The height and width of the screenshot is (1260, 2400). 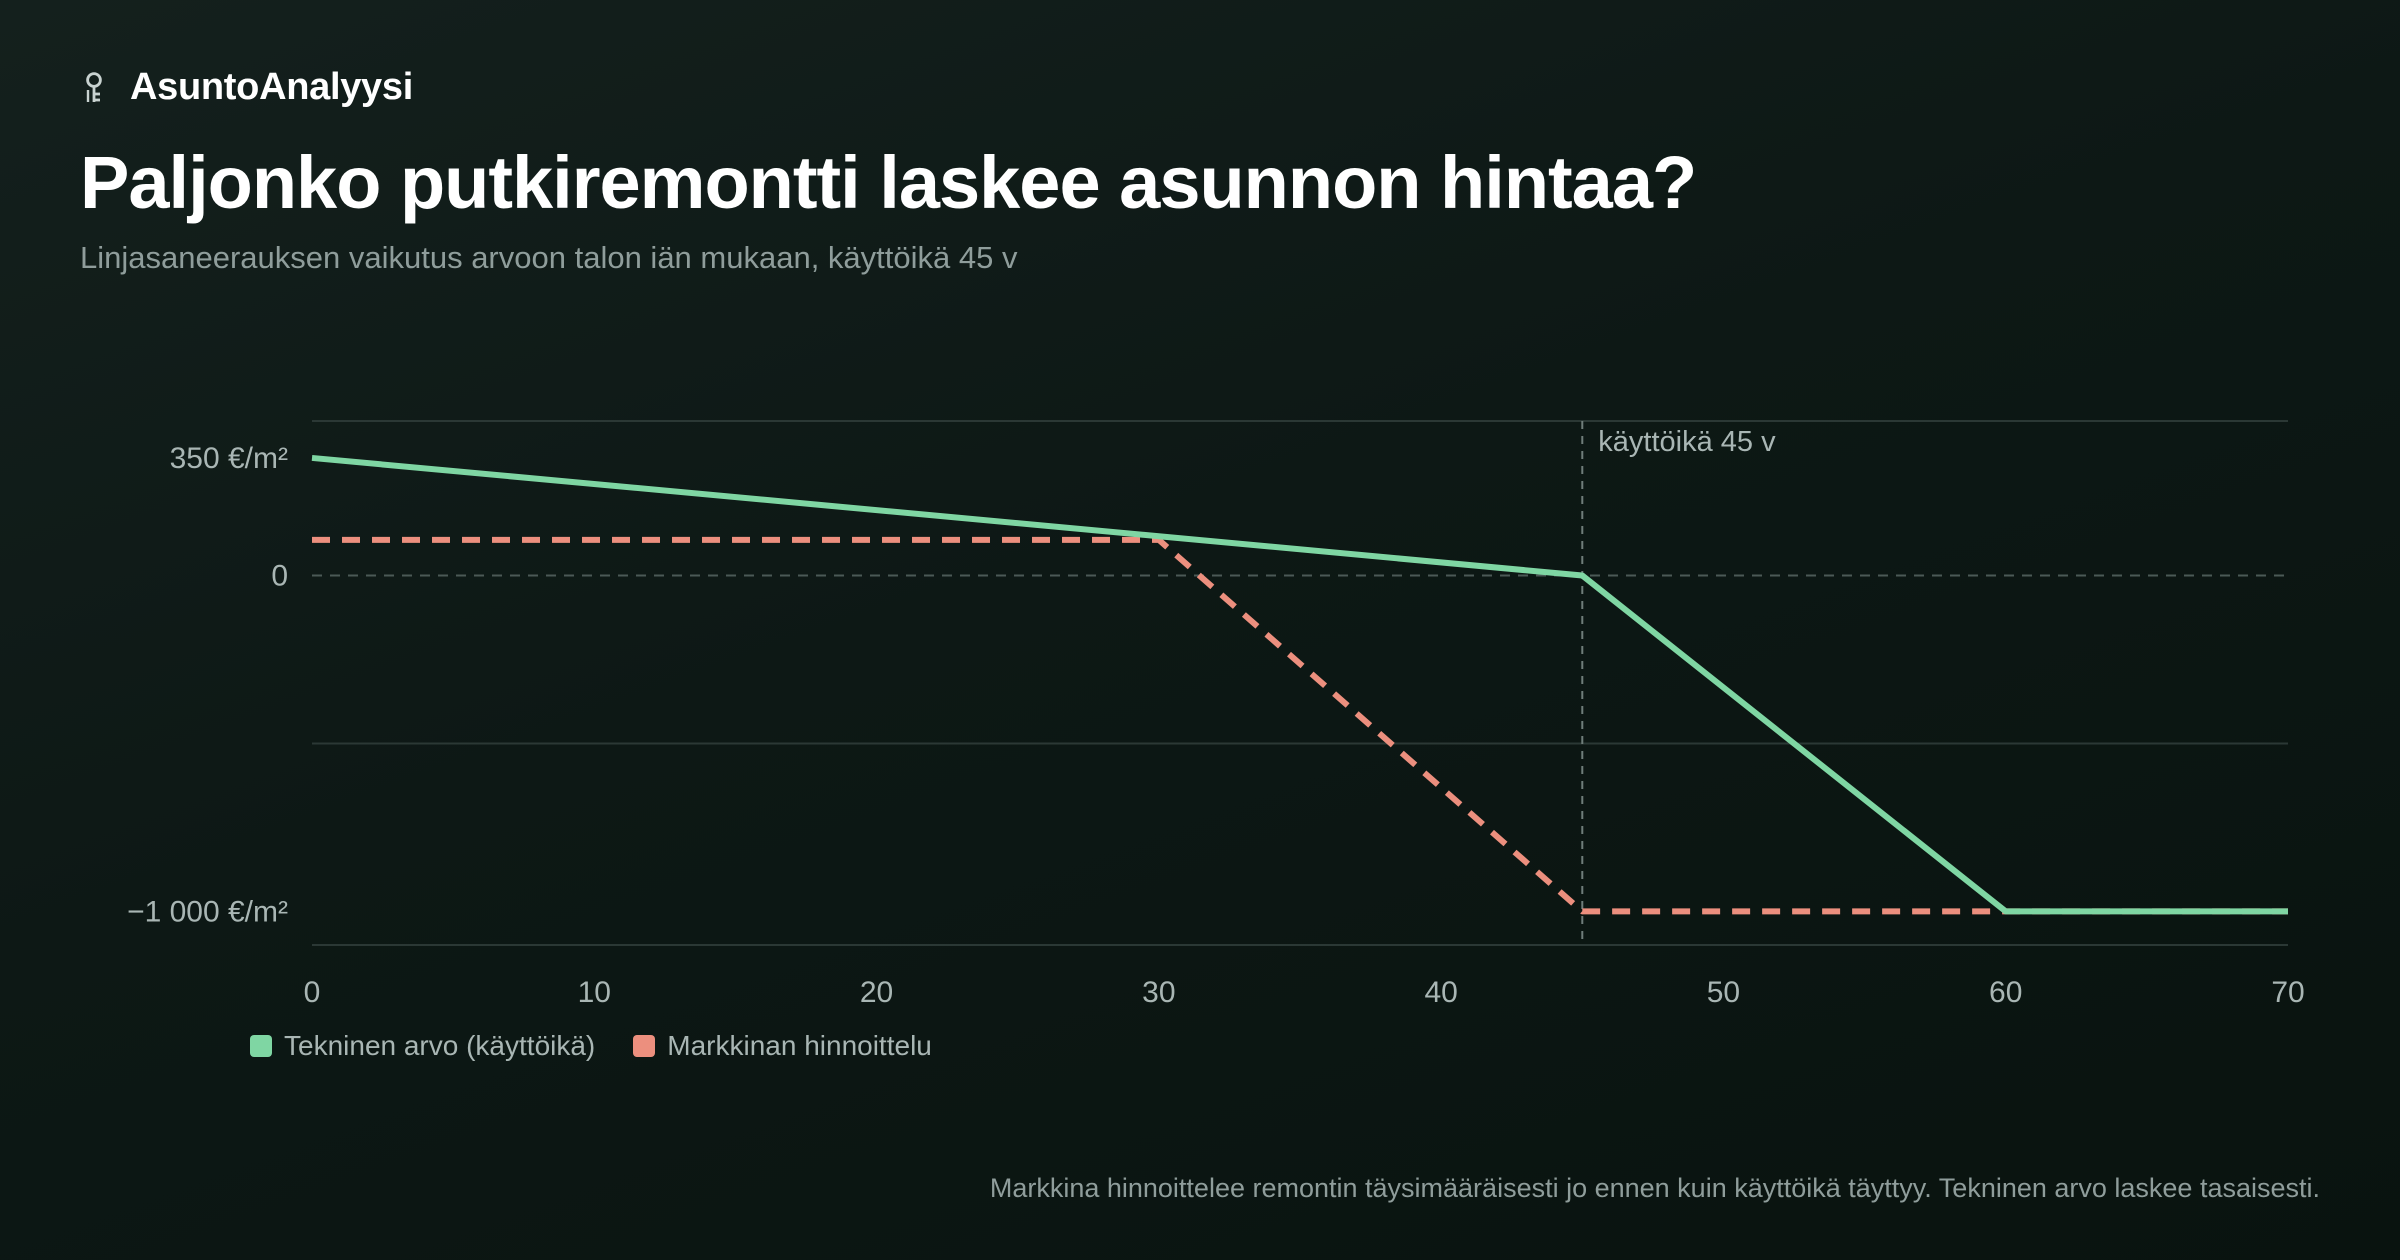 What do you see at coordinates (1723, 992) in the screenshot?
I see `x-tick-label: 50` at bounding box center [1723, 992].